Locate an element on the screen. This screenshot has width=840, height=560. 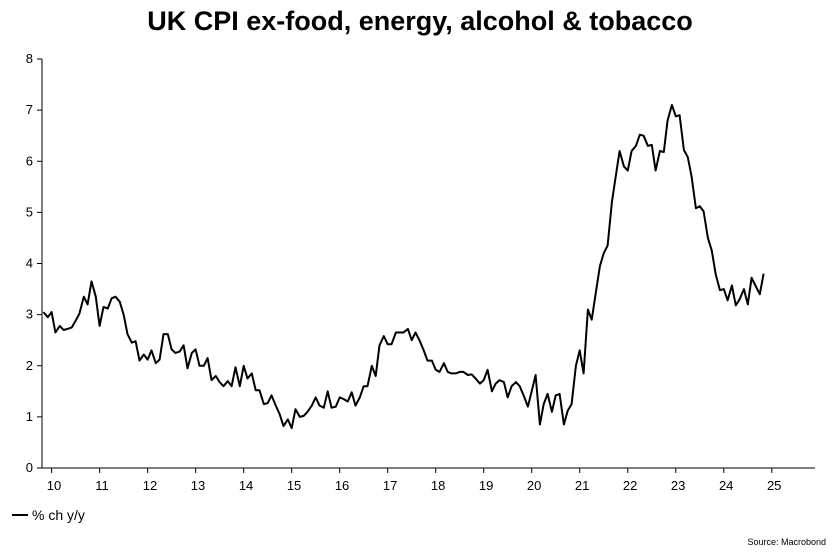
chart-legend: % ch y/y is located at coordinates (48, 515).